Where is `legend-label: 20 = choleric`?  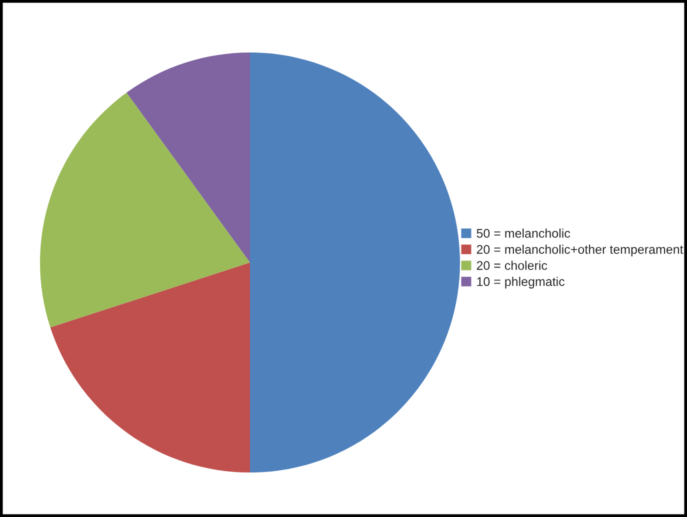
legend-label: 20 = choleric is located at coordinates (512, 265).